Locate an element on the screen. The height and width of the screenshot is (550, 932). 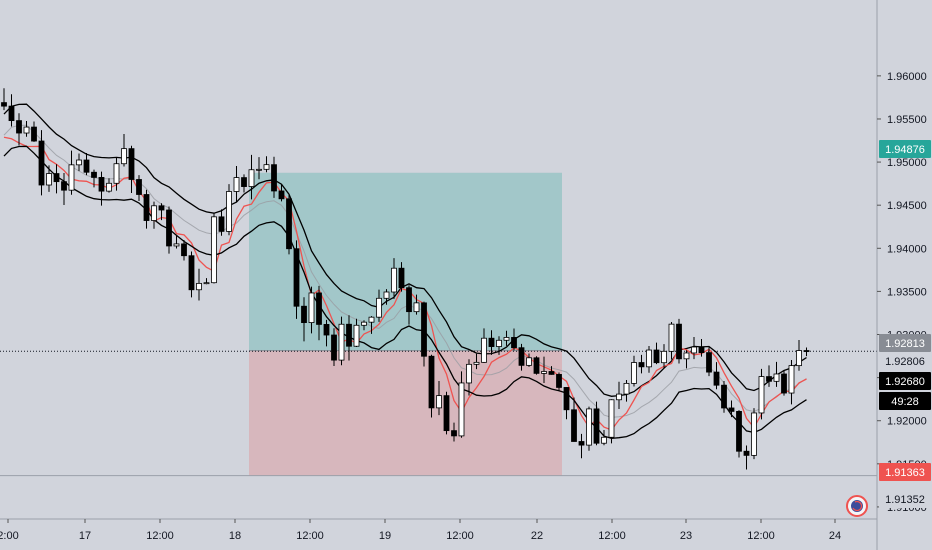
price-label-text: 1.92680 is located at coordinates (905, 382).